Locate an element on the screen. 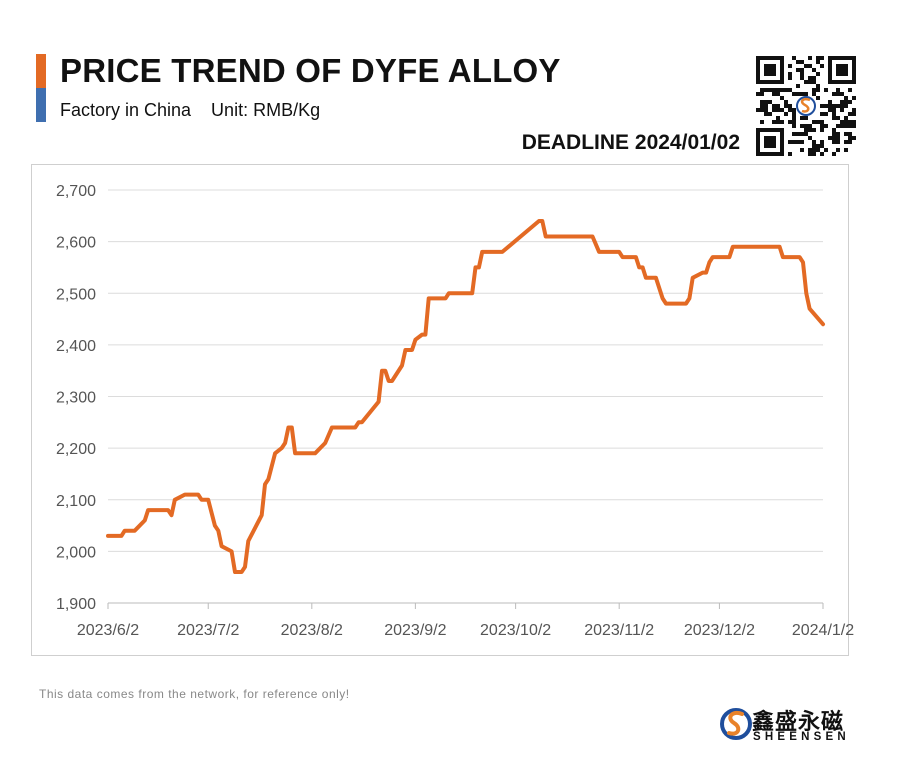 This screenshot has height=770, width=900. chart-subtitle: Factory in China Unit: RMB/Kg is located at coordinates (190, 110).